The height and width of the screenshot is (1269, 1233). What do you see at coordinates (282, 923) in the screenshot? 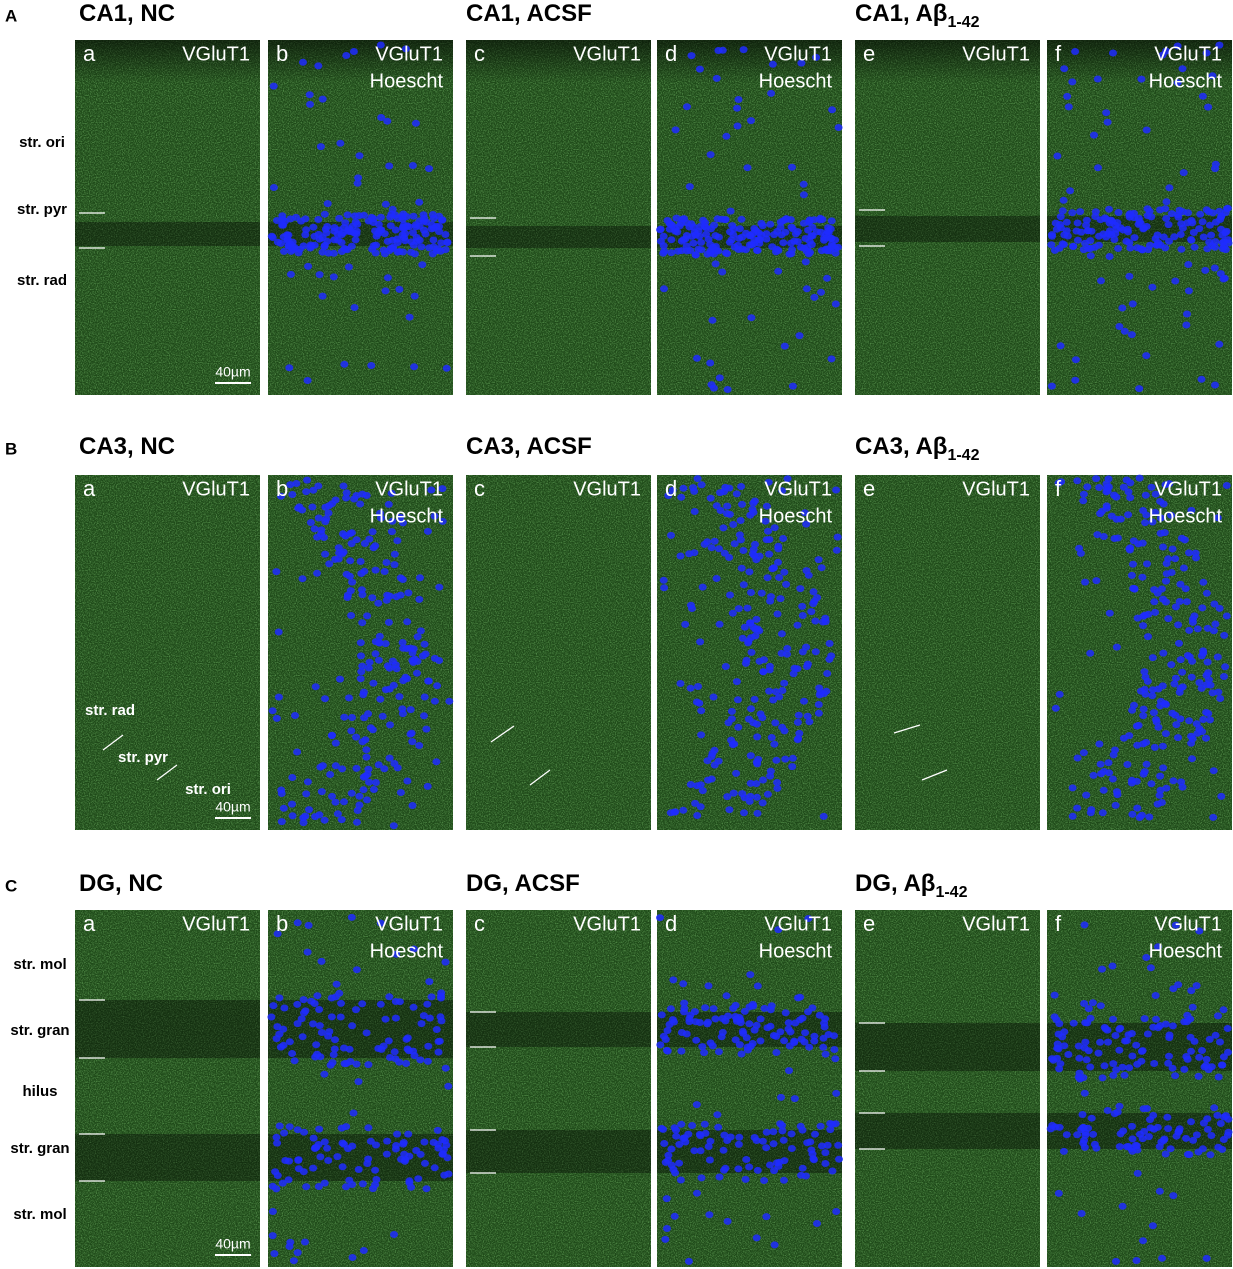
I see `panel-letter: b` at bounding box center [282, 923].